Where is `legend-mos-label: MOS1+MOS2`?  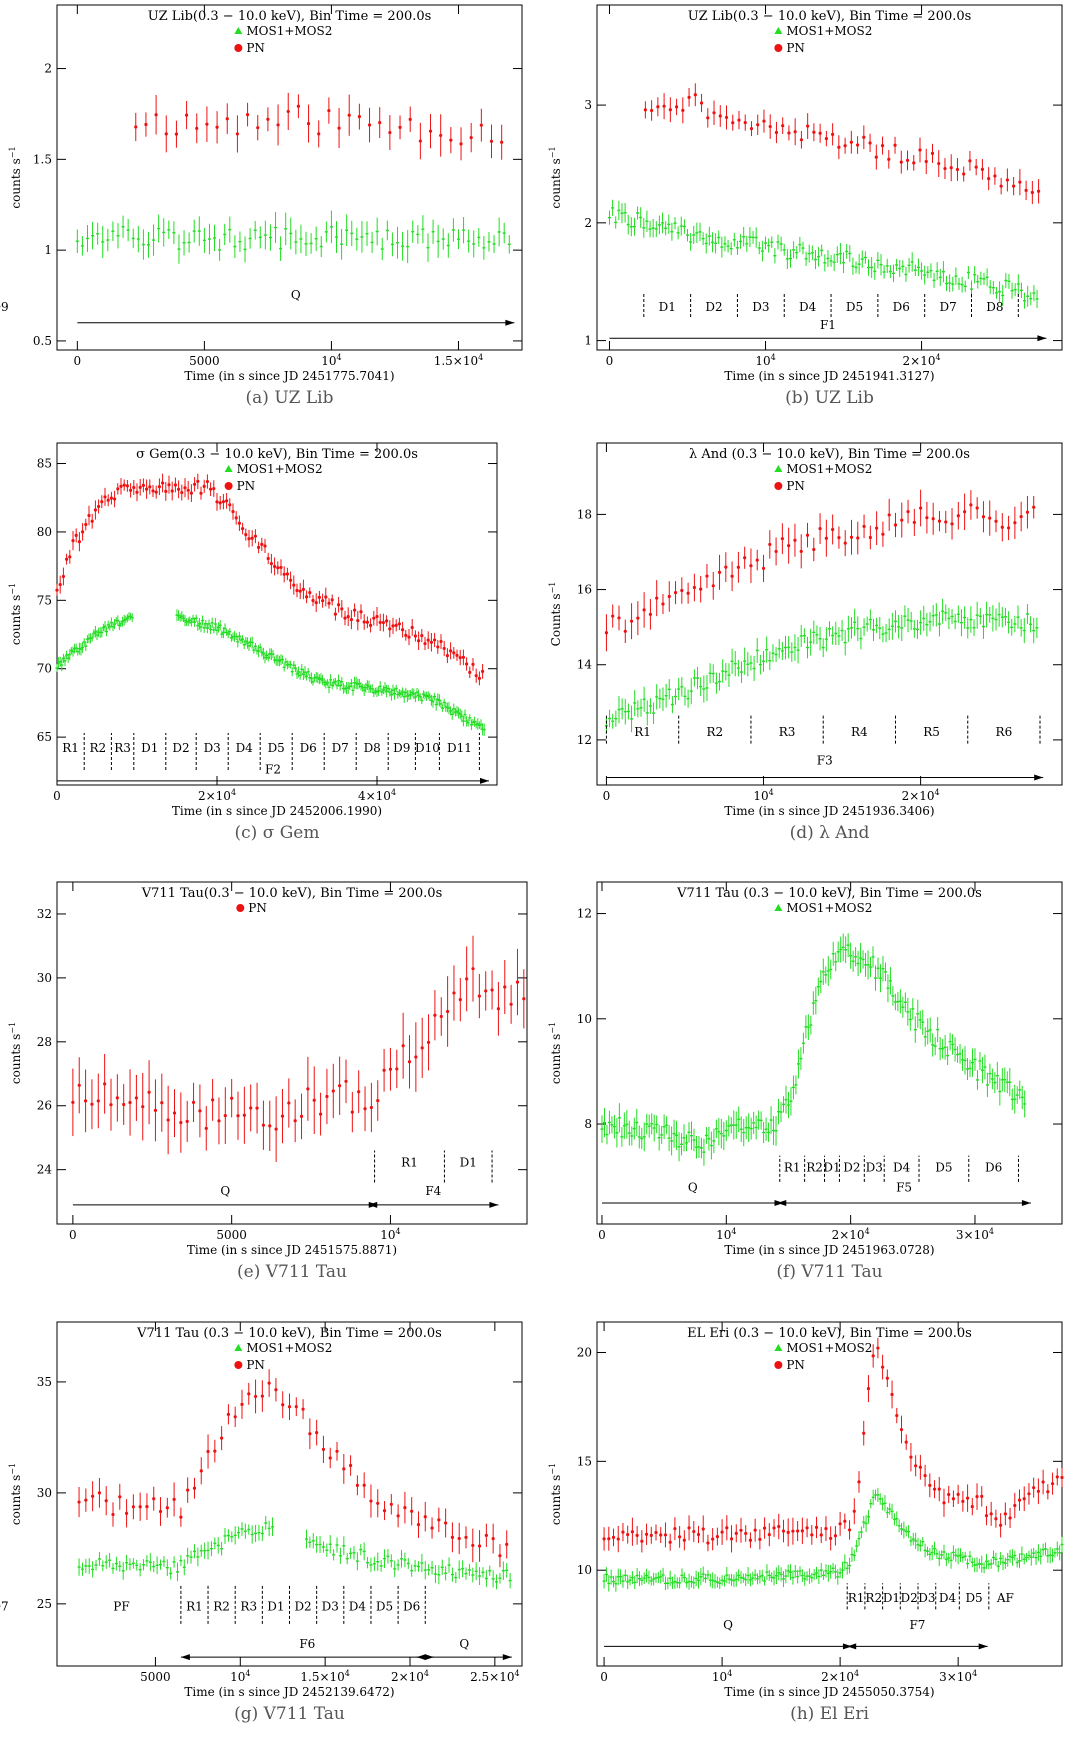
legend-mos-label: MOS1+MOS2 is located at coordinates (289, 31).